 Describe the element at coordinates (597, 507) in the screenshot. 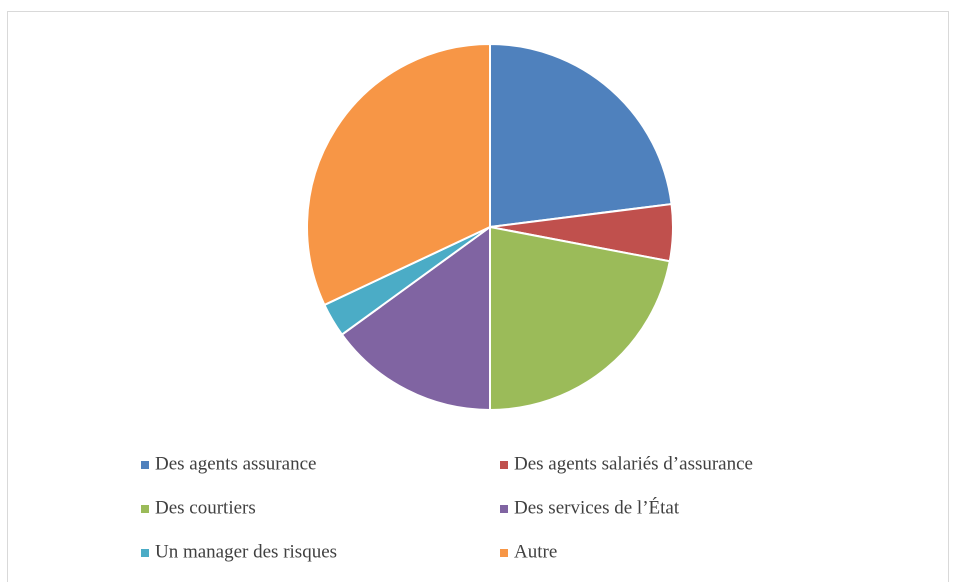

I see `legend-label: Des services de l’État` at that location.